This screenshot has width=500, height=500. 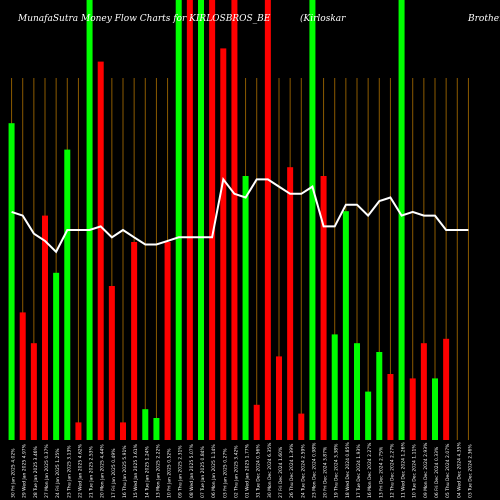 What do you see at coordinates (69, 471) in the screenshot?
I see `x-tick-label-5: 23 Thu Jan 2025 3.13%` at bounding box center [69, 471].